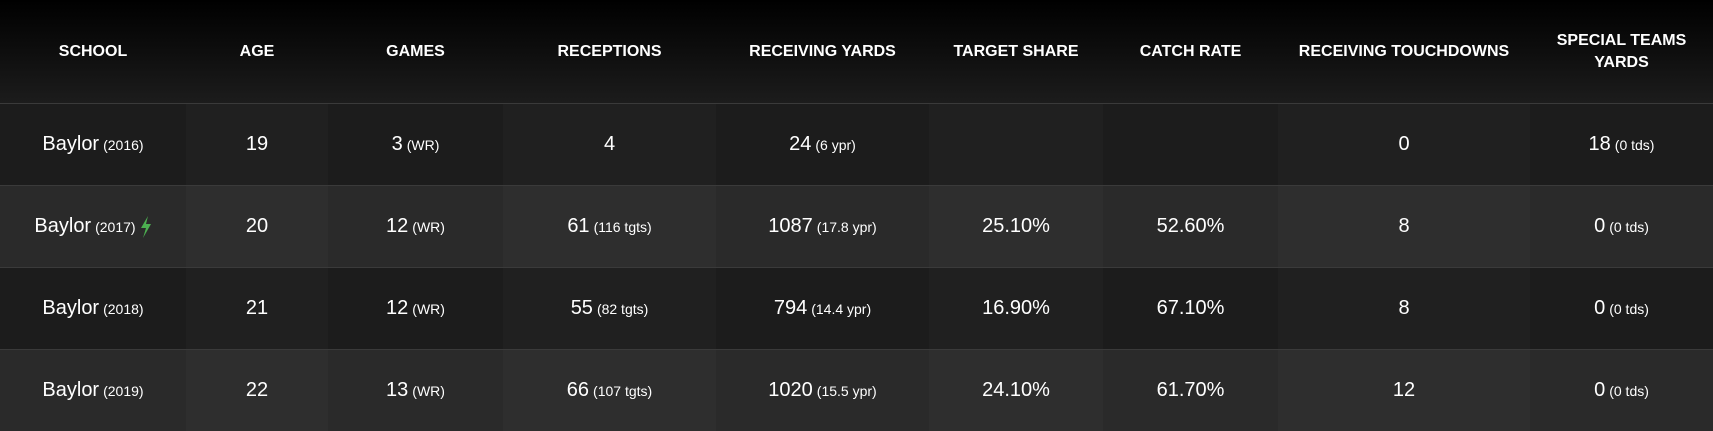 Image resolution: width=1713 pixels, height=431 pixels. I want to click on table-cell: 61(116 tgts), so click(609, 227).